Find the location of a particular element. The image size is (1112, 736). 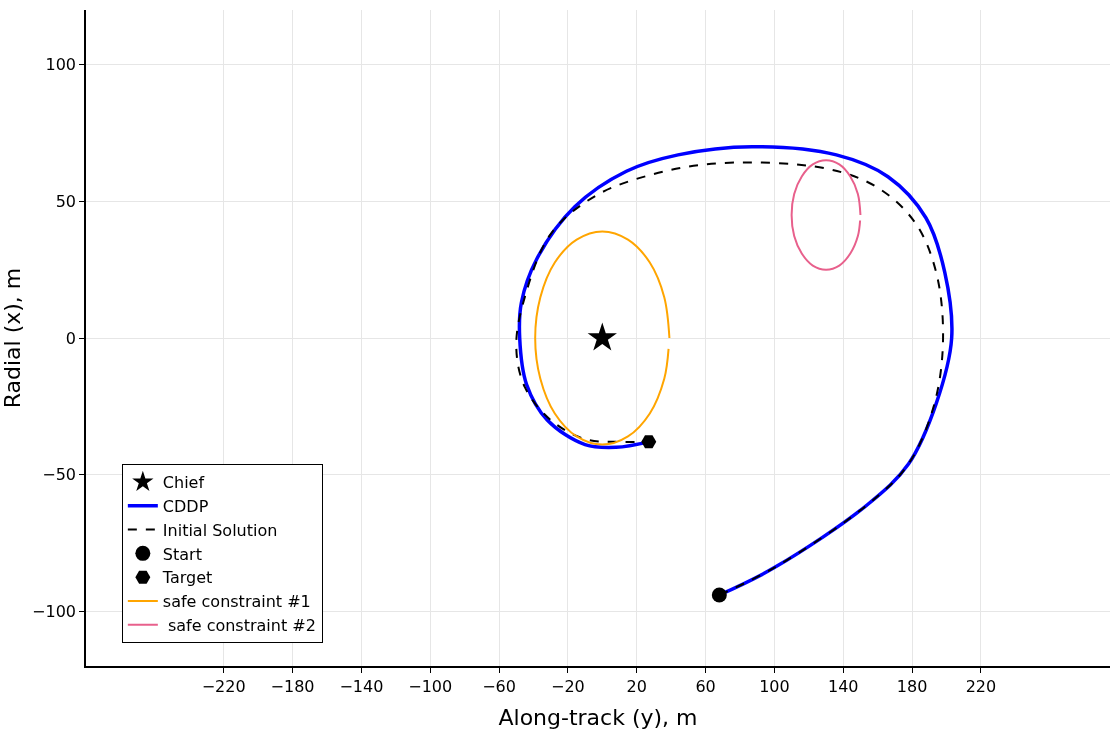

legend-label: CDDP is located at coordinates (185, 506).